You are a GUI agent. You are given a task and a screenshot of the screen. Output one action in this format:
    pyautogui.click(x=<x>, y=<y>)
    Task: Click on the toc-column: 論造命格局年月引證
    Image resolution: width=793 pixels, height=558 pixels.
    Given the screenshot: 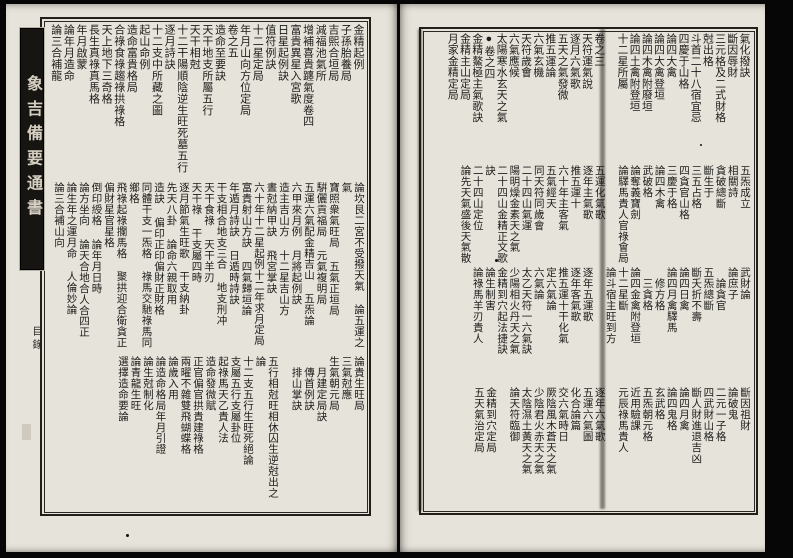 What is the action you would take?
    pyautogui.click(x=159, y=432)
    